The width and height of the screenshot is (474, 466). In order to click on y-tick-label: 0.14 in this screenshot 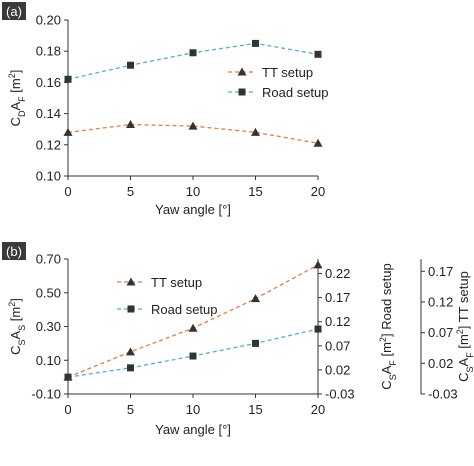, I will do `click(48, 113)`.